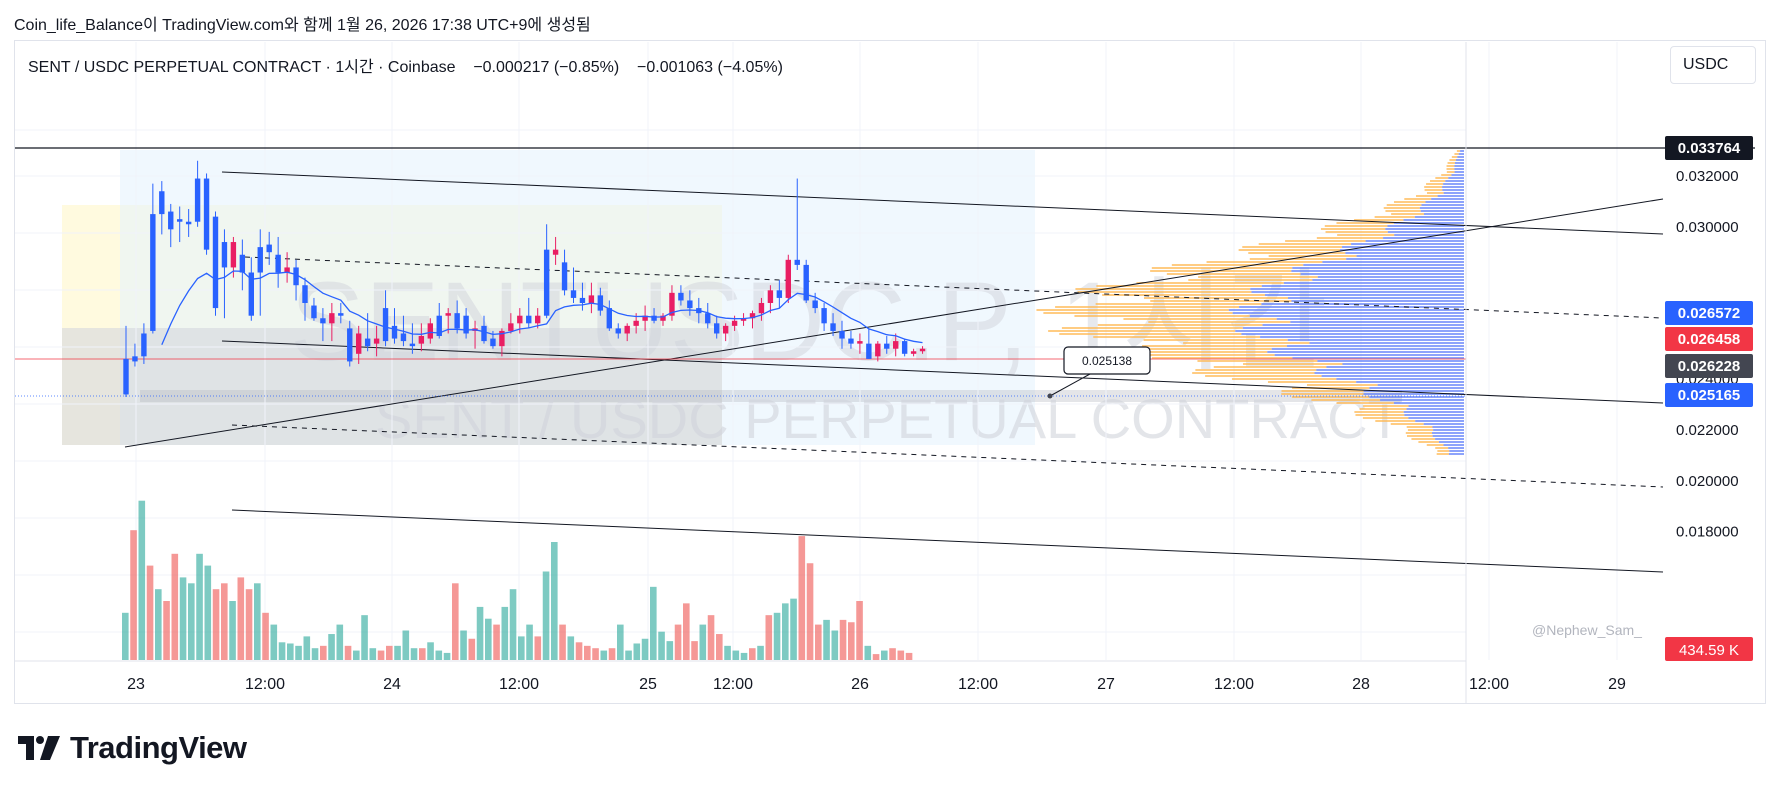  What do you see at coordinates (1707, 227) in the screenshot?
I see `price-tick-label: 0.030000` at bounding box center [1707, 227].